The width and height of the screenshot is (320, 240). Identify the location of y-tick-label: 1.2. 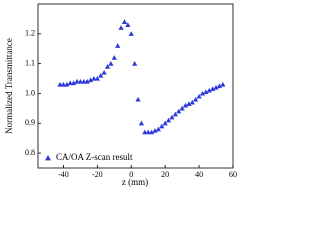
(30, 33).